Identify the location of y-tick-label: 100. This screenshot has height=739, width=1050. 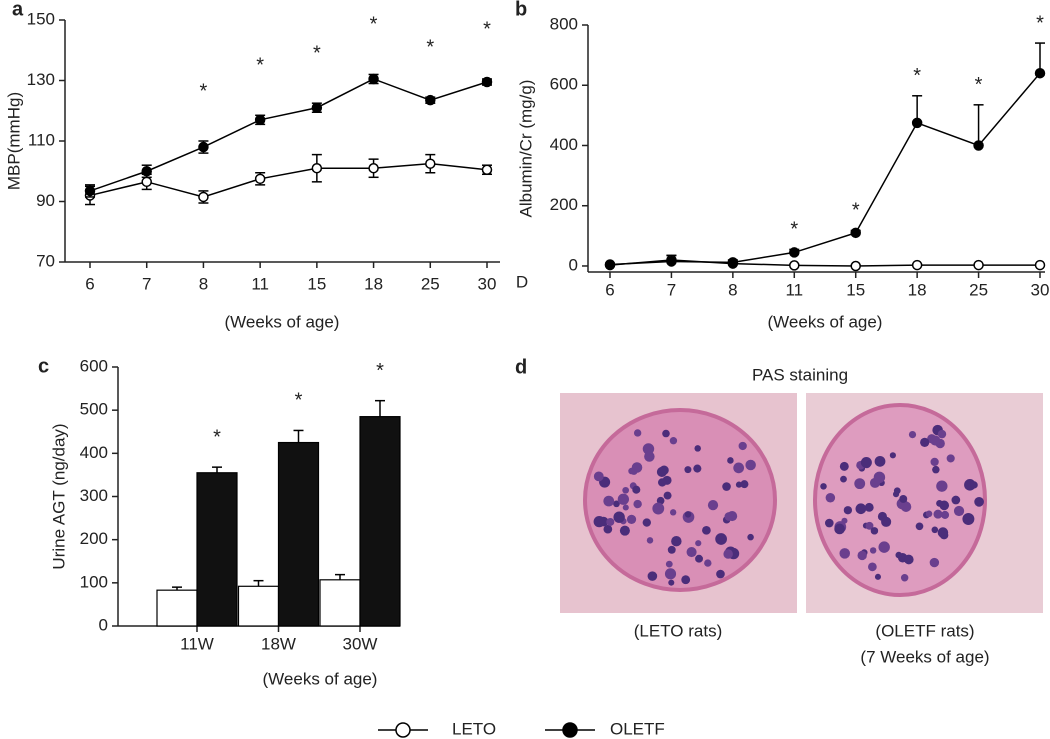
(94, 581).